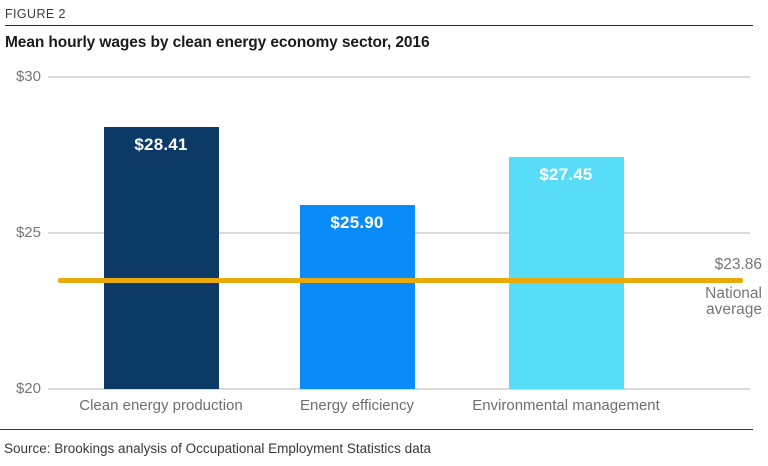 The image size is (768, 466). Describe the element at coordinates (161, 144) in the screenshot. I see `bar-value-label: $28.41` at that location.